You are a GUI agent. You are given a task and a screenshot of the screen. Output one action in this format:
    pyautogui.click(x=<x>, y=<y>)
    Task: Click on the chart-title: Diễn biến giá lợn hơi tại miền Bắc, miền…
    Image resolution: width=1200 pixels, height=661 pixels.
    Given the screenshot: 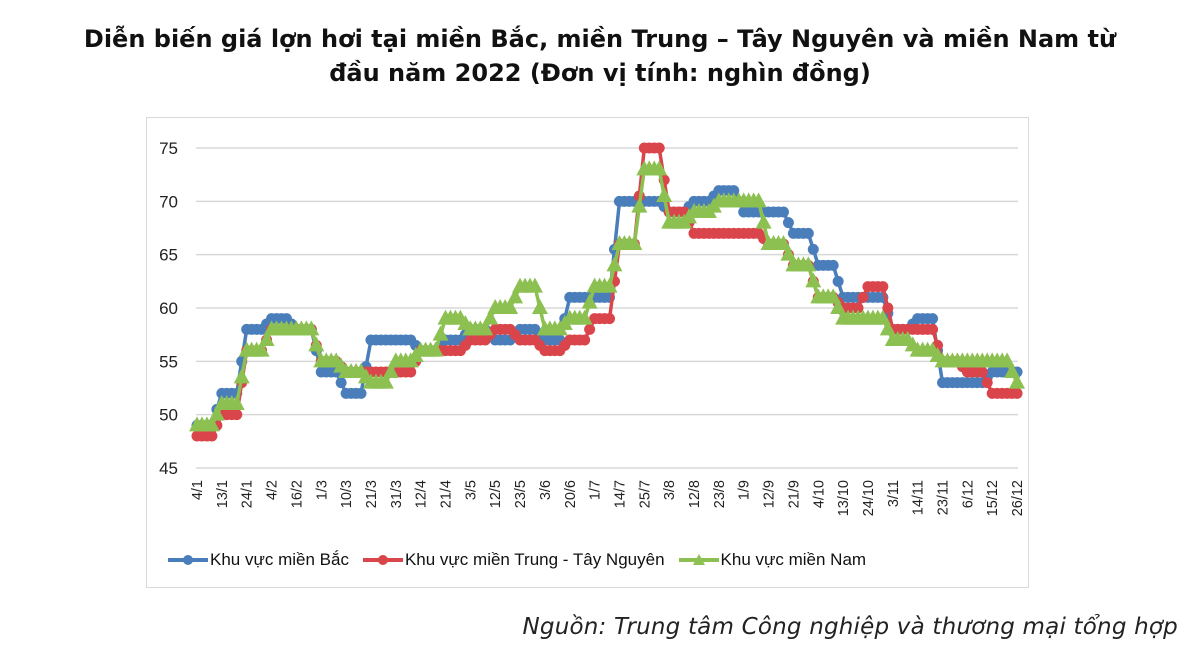 What is the action you would take?
    pyautogui.click(x=600, y=56)
    